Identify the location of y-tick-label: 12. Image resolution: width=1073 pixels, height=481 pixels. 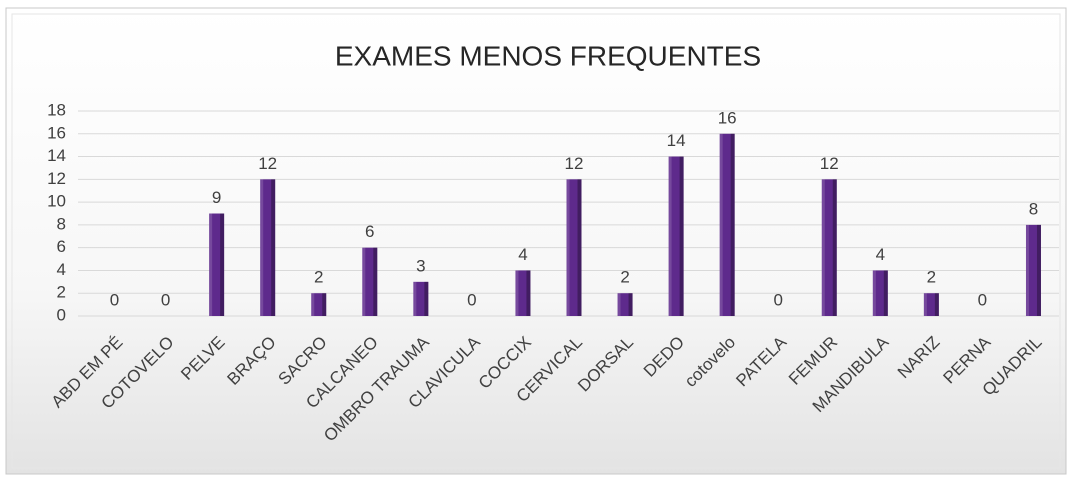
(56, 178).